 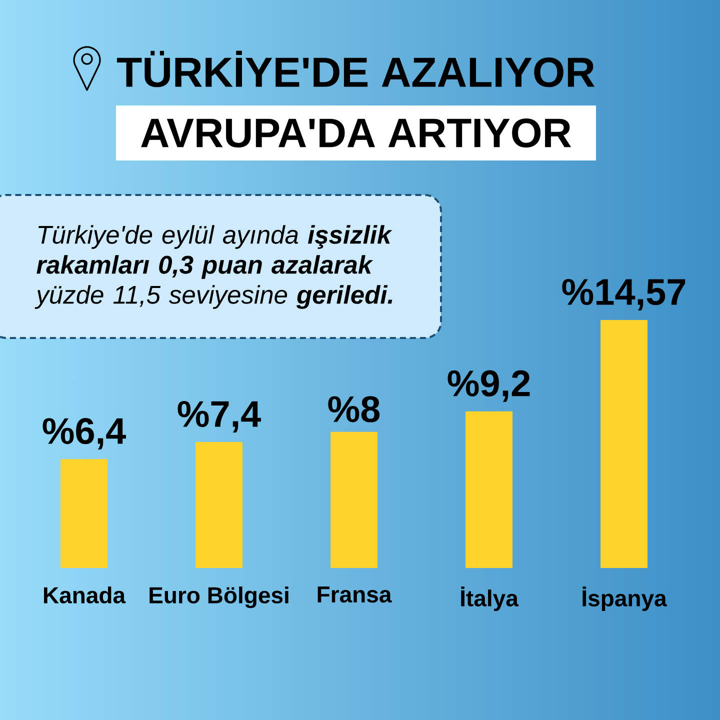 I want to click on text: Türkiye'de eylül ayında işsizlik rakamları 0,3 puan azalarak yüzde 11,5 seviyesine geriledi., so click(x=213, y=267).